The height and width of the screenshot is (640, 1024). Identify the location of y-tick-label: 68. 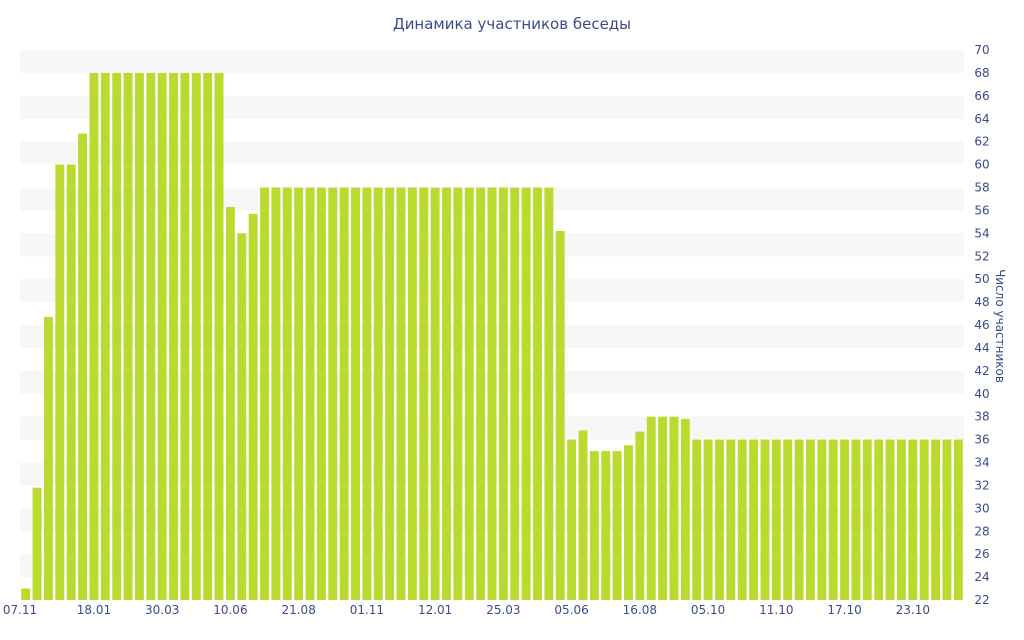
(981, 73).